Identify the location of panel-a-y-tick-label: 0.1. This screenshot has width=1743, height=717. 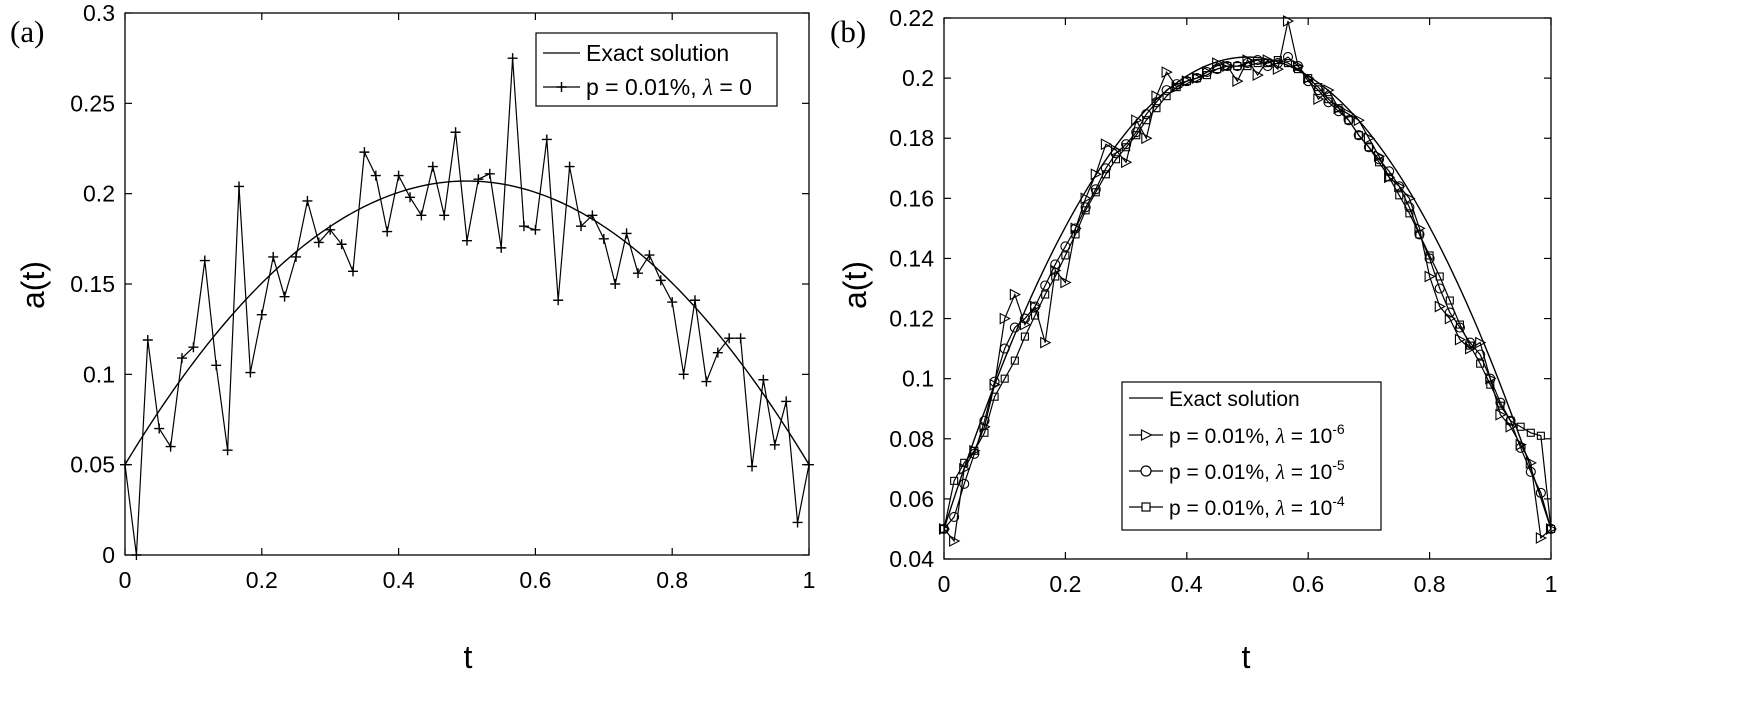
(99, 374).